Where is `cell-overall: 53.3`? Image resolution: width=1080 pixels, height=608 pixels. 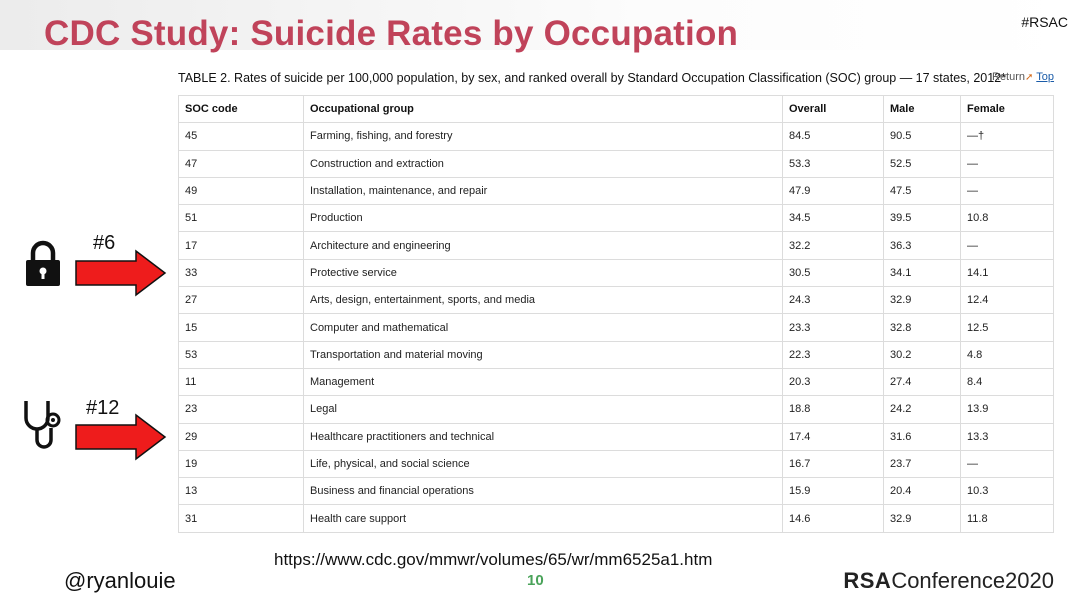 cell-overall: 53.3 is located at coordinates (833, 163).